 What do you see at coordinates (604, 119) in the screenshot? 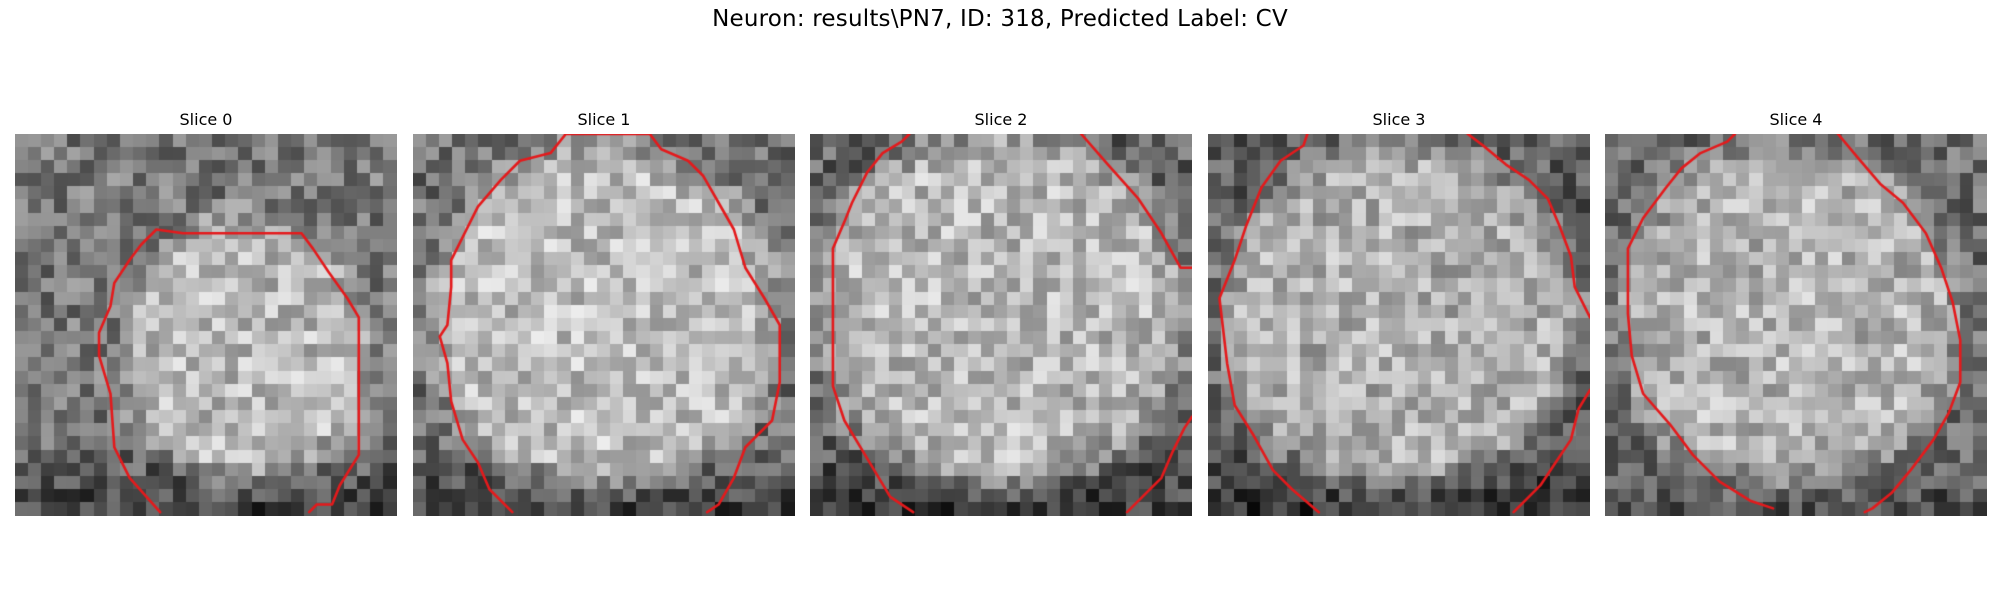
I see `slice-title-1: Slice 1` at bounding box center [604, 119].